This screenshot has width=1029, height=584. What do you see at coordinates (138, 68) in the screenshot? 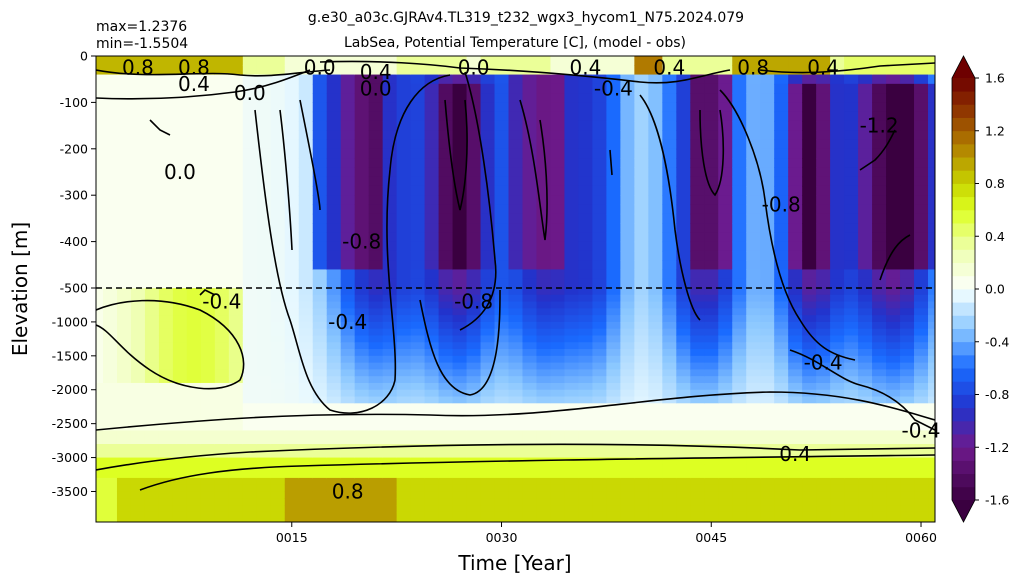
I see `contour-label: 0.8` at bounding box center [138, 68].